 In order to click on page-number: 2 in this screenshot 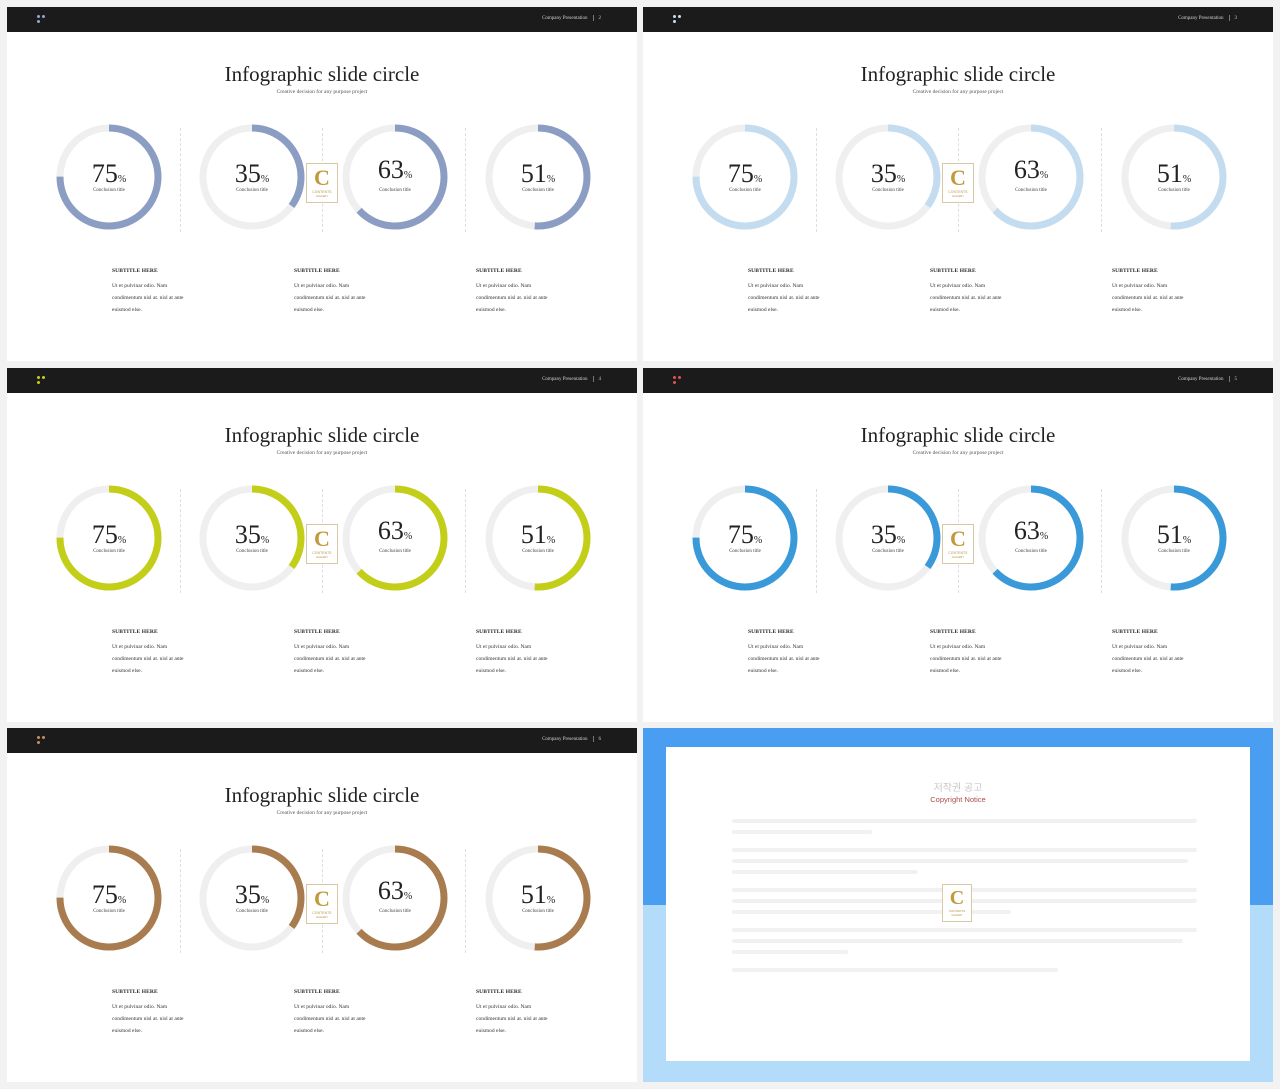, I will do `click(600, 19)`.